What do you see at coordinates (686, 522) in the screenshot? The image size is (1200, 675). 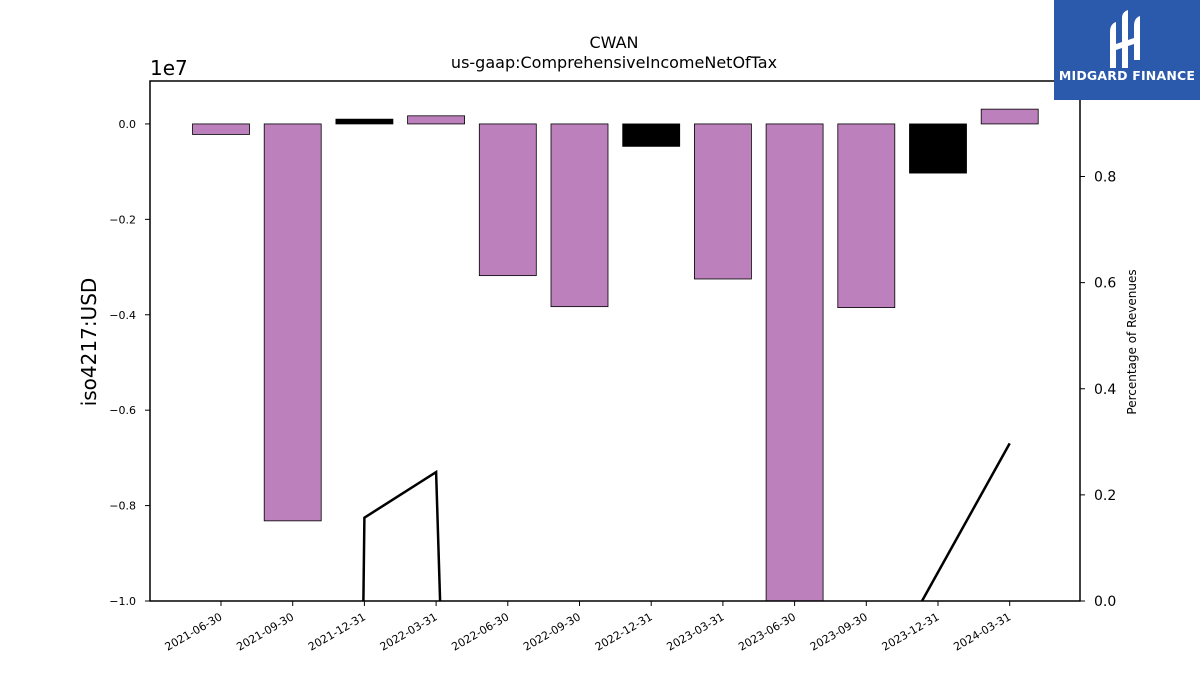 I see `line-group` at bounding box center [686, 522].